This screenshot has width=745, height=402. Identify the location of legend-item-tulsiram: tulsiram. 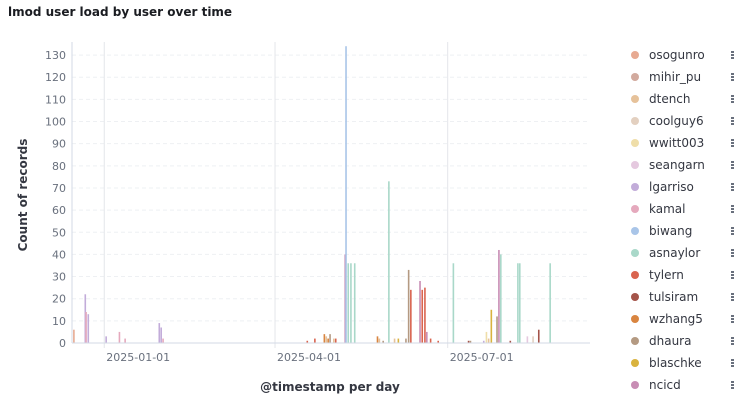
(682, 297).